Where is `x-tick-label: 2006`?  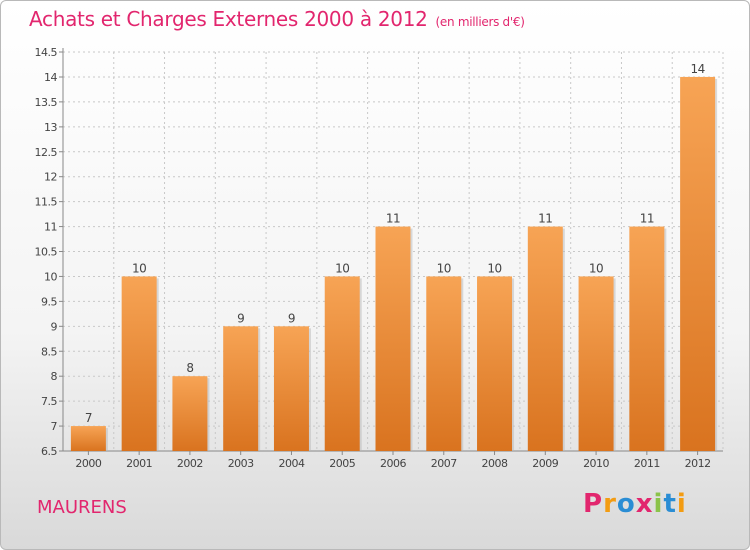 x-tick-label: 2006 is located at coordinates (393, 463).